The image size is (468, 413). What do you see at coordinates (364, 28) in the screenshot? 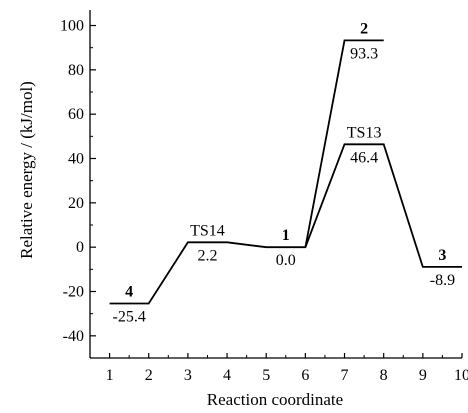
I see `level-name-label: 2` at bounding box center [364, 28].